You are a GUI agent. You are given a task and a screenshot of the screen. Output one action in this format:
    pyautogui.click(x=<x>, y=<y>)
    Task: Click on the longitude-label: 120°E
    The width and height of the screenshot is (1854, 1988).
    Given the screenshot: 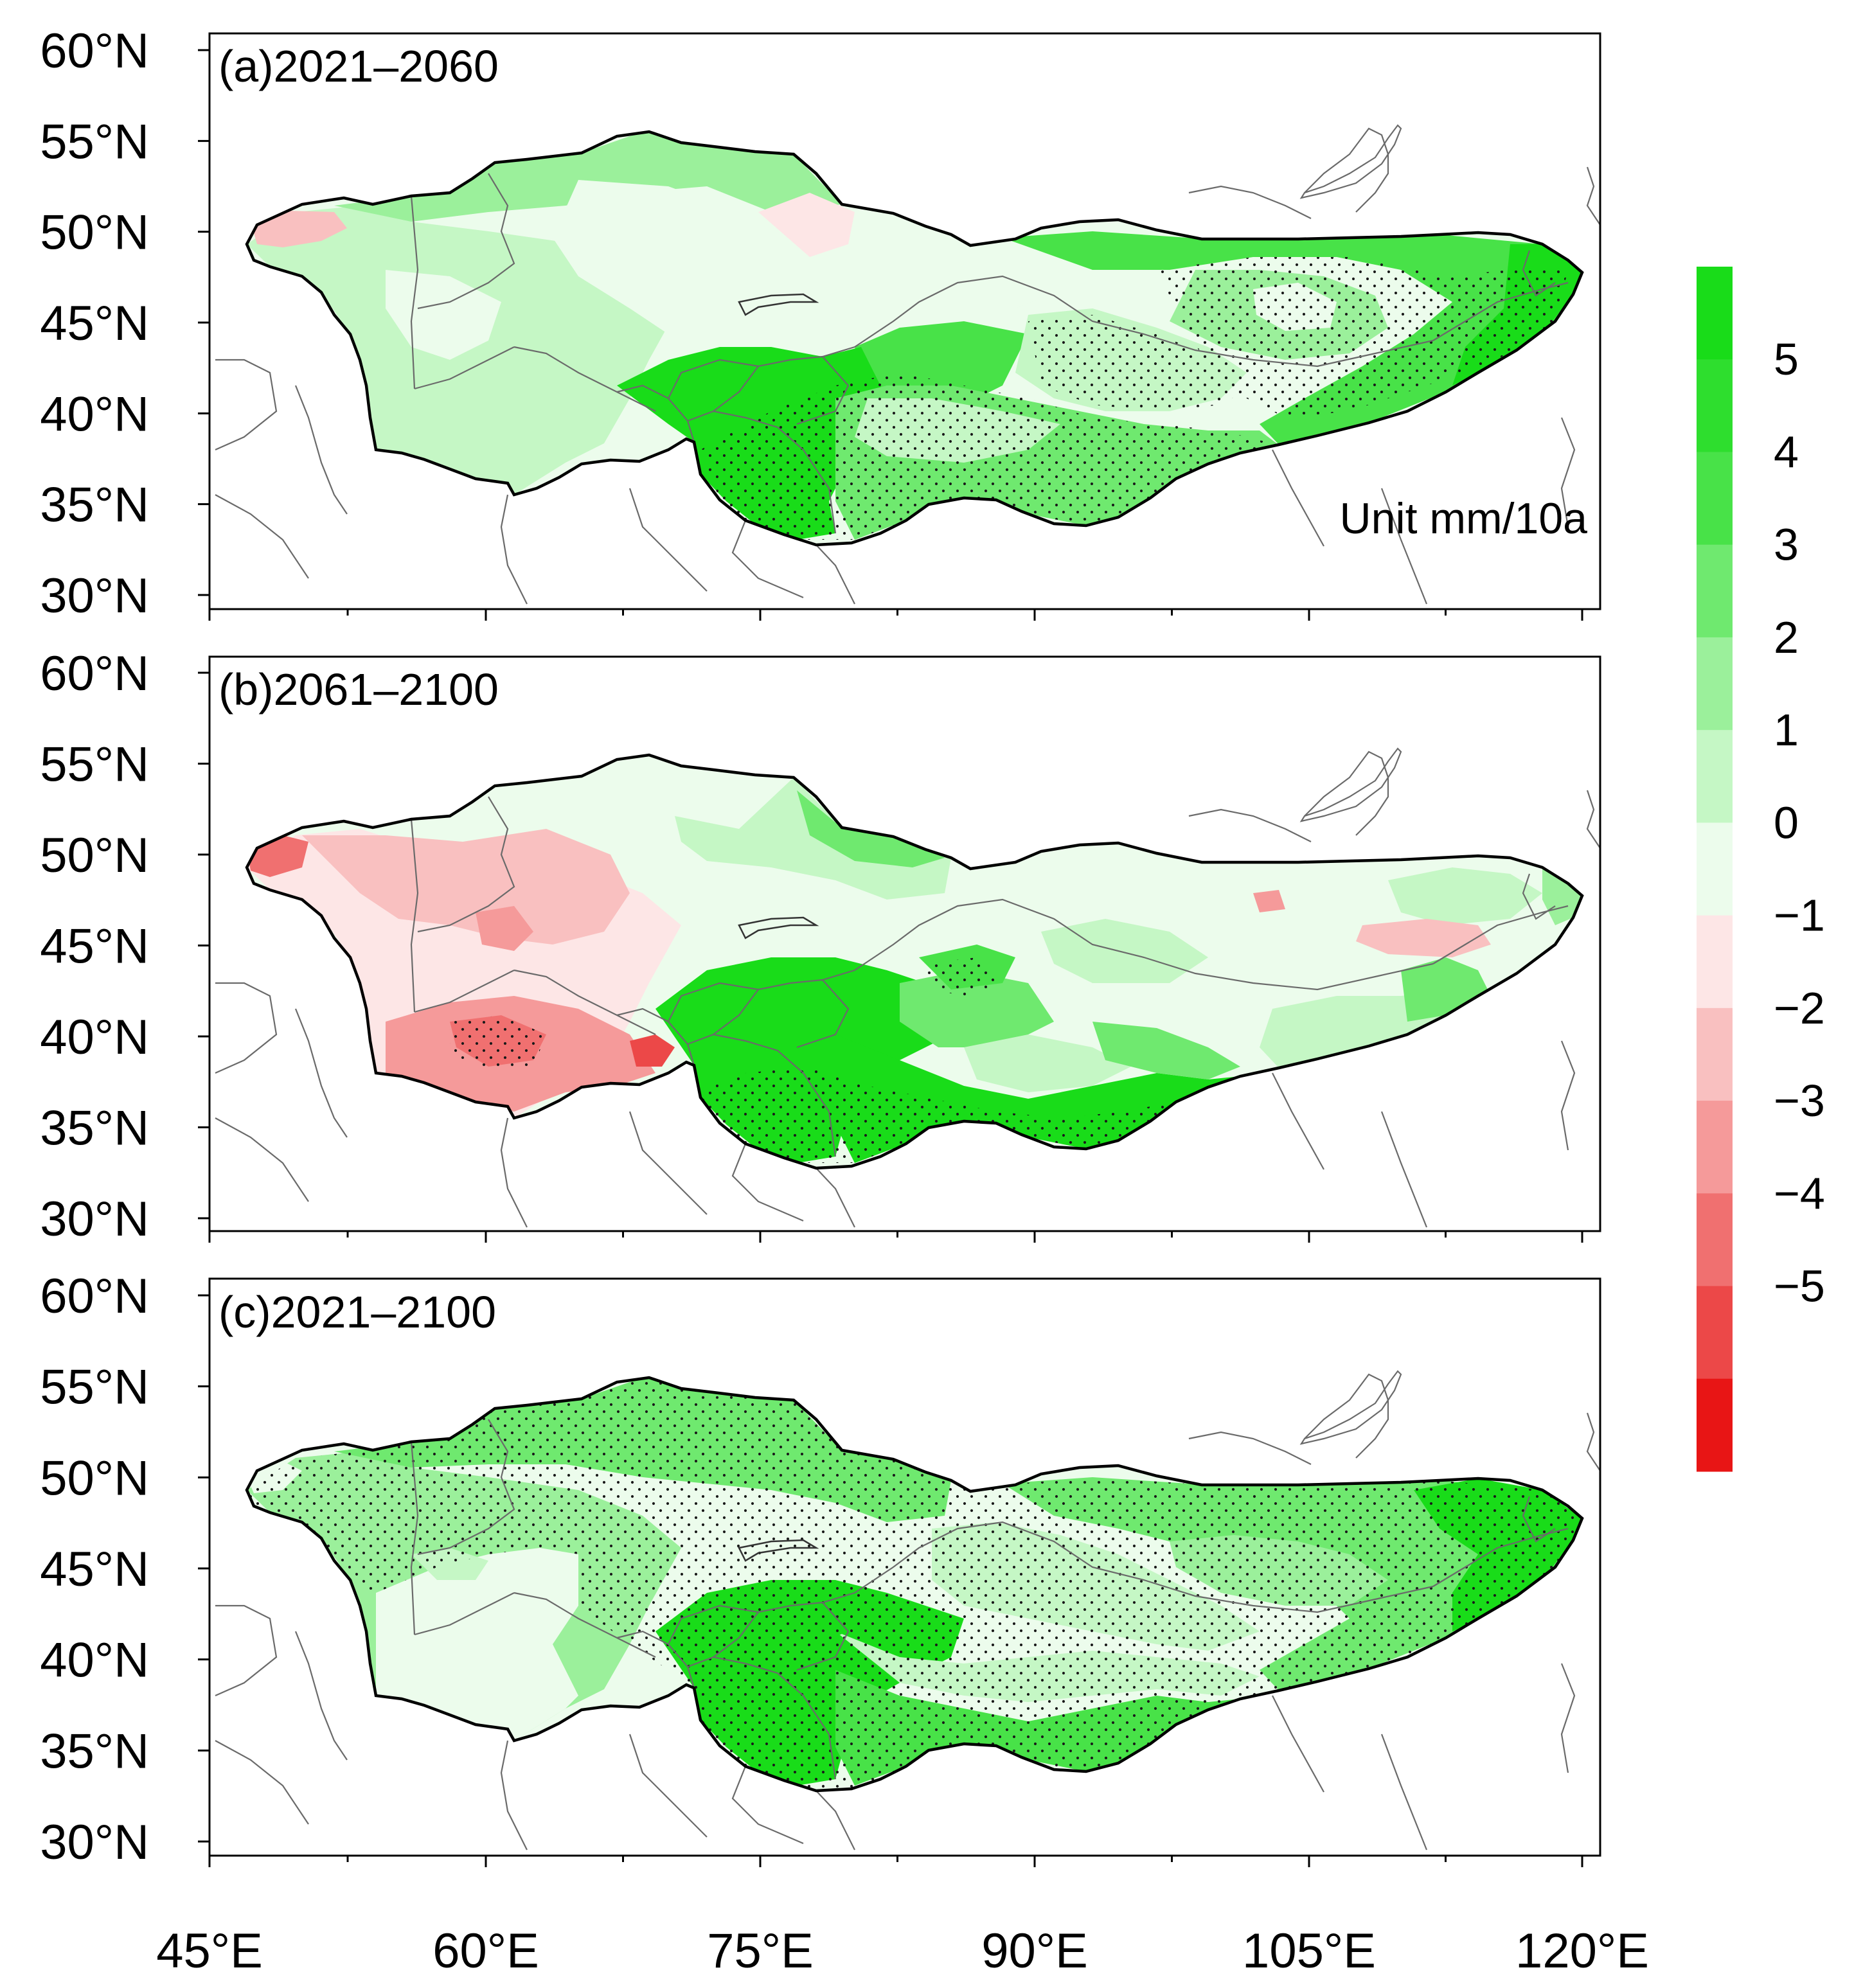 What is the action you would take?
    pyautogui.click(x=1582, y=1951)
    